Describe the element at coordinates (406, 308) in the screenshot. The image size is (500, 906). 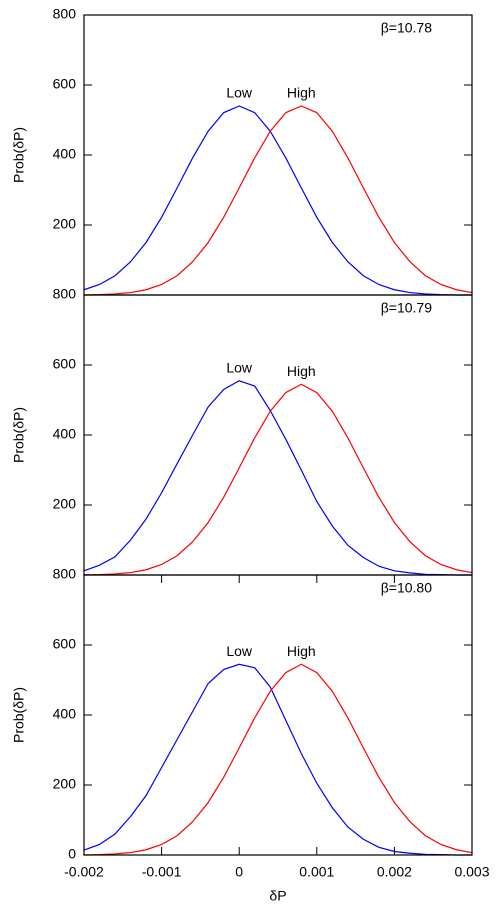
I see `annotation: β=10.79` at that location.